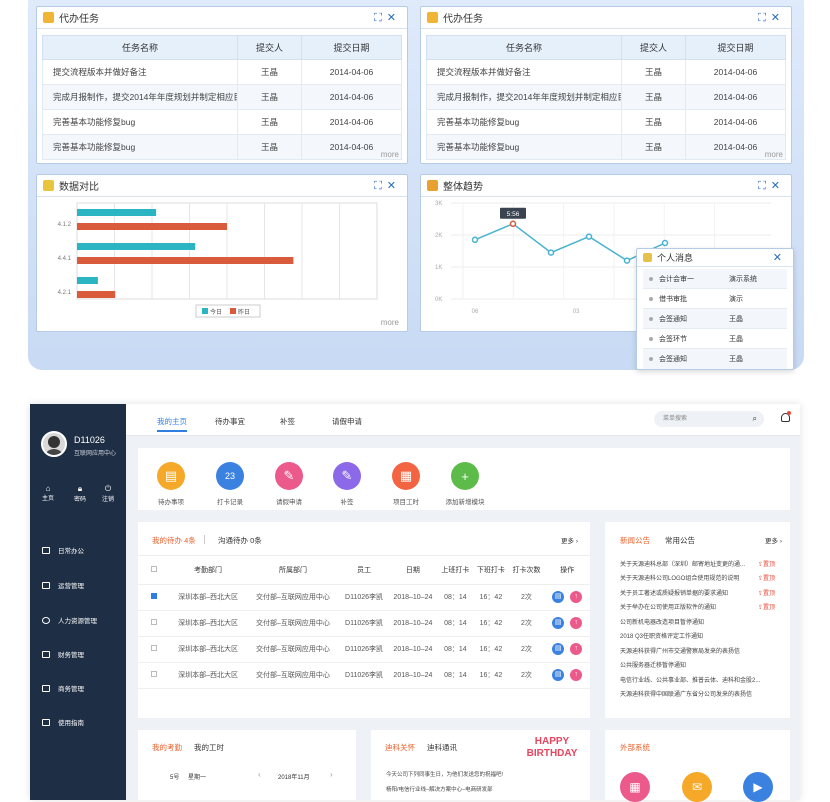  Describe the element at coordinates (735, 97) in the screenshot. I see `date-cell: 2014-04-06` at that location.